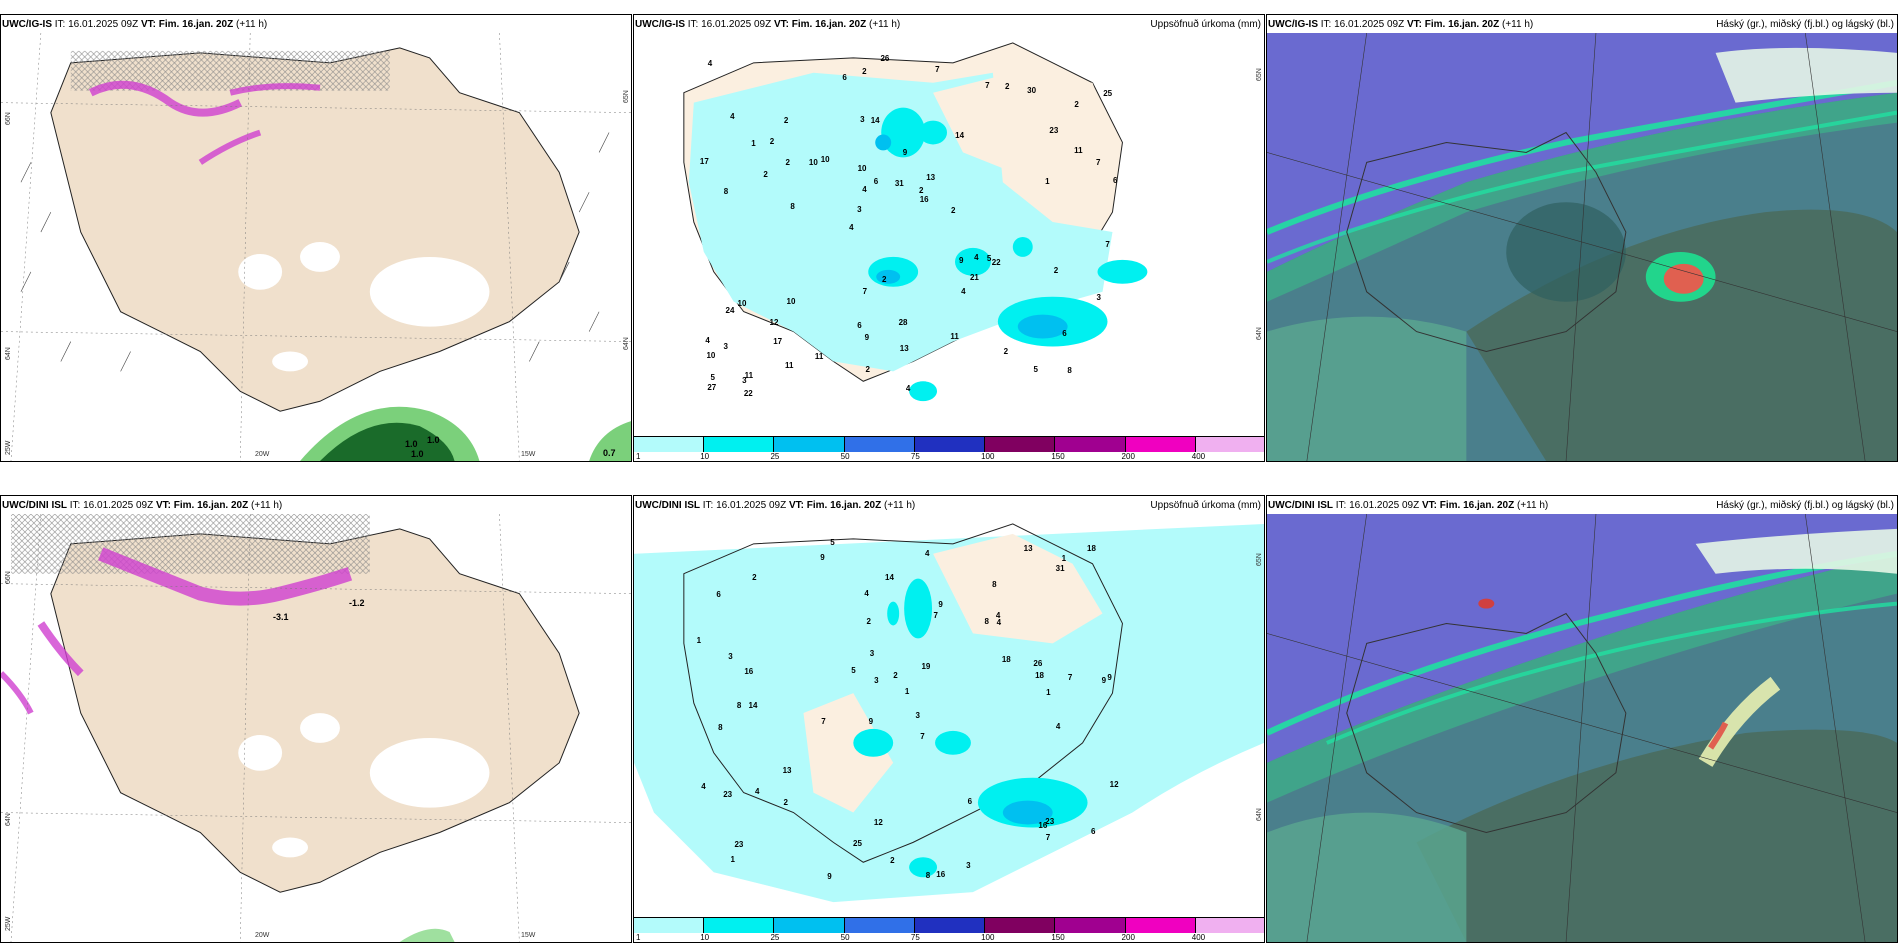  What do you see at coordinates (1038, 663) in the screenshot?
I see `precip-value: 26` at bounding box center [1038, 663].